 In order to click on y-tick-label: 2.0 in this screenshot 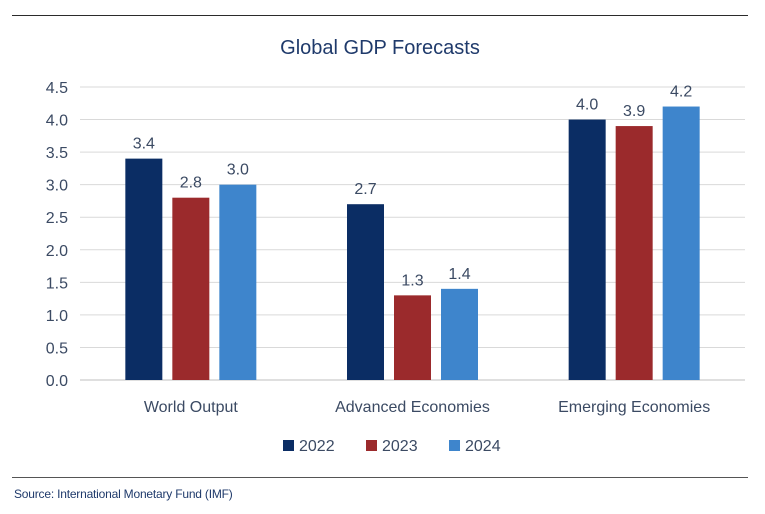, I will do `click(57, 251)`.